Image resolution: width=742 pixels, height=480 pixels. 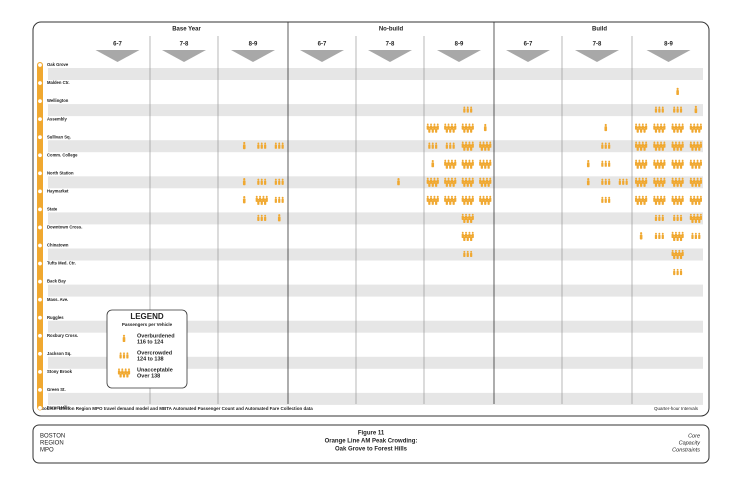 What do you see at coordinates (690, 443) in the screenshot?
I see `series: Capacity` at bounding box center [690, 443].